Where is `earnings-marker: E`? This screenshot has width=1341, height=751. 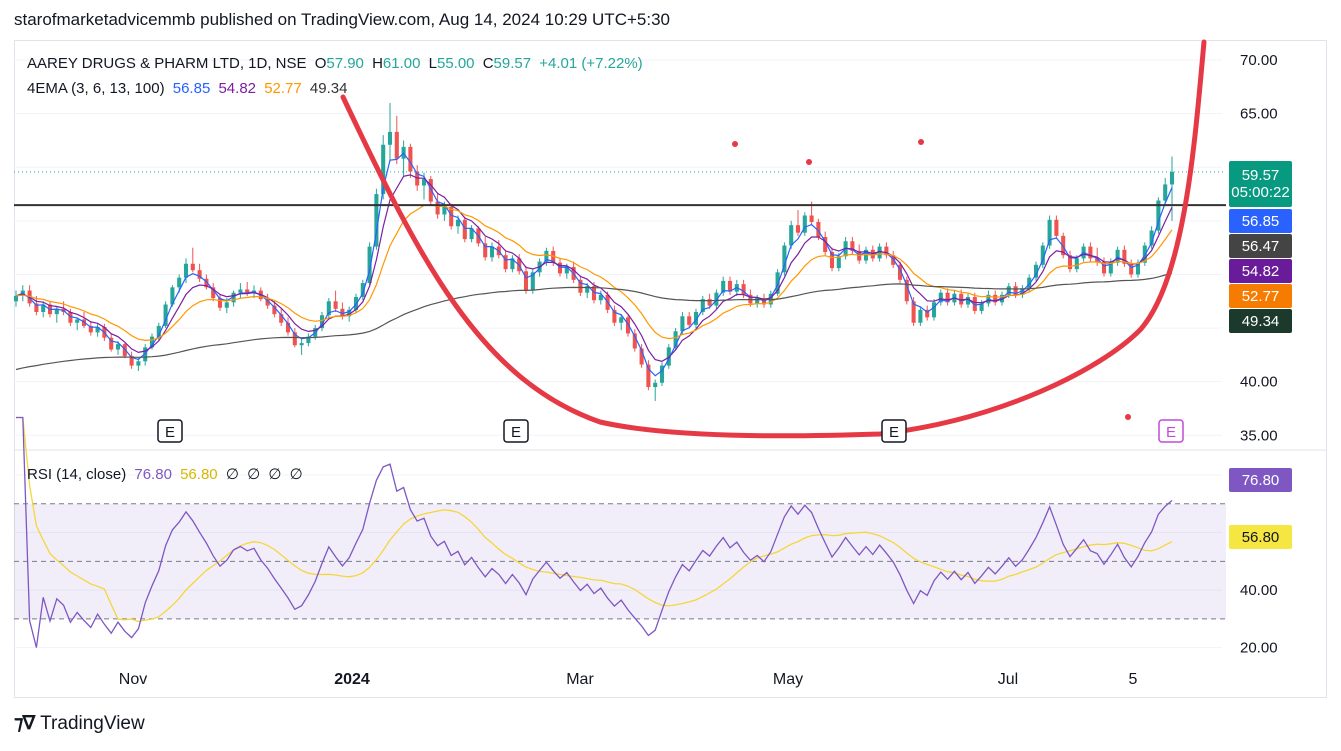
earnings-marker: E is located at coordinates (170, 431).